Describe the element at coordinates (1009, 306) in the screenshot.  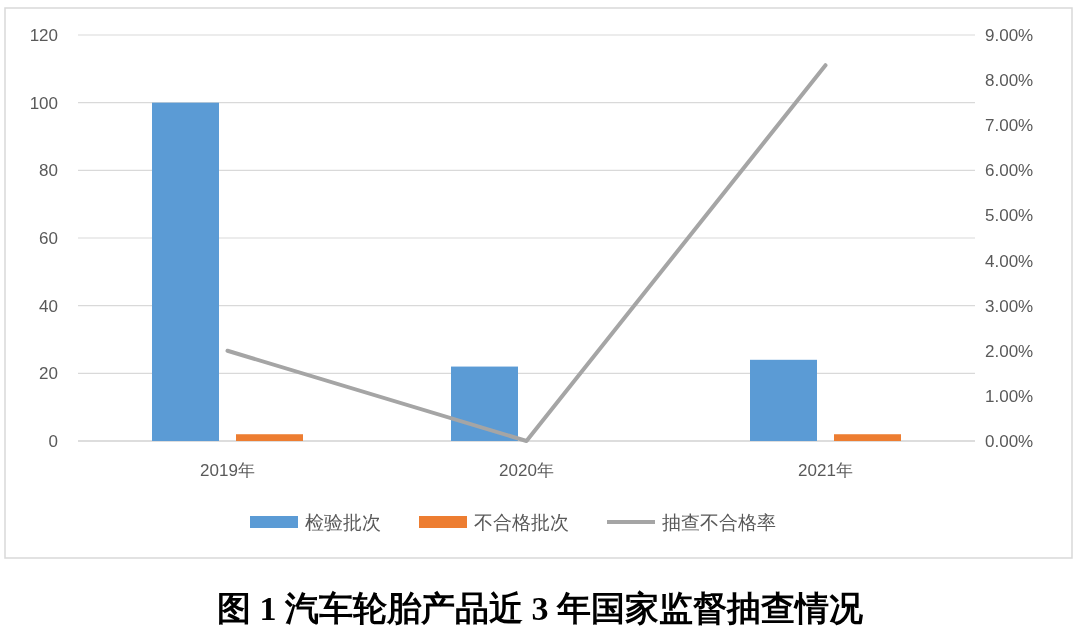
I see `y2-tick-label: 3.00%` at that location.